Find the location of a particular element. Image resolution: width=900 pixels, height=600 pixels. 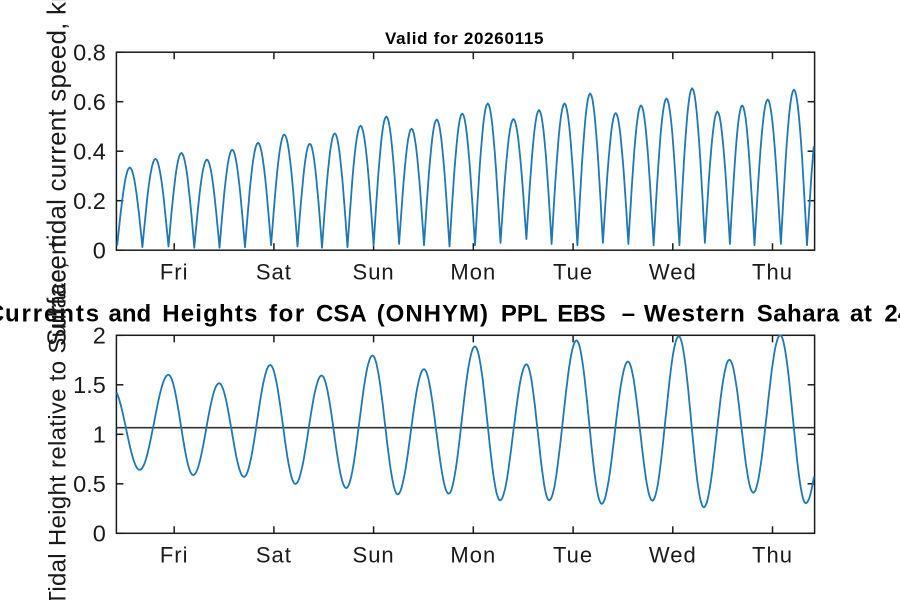

svg-text: 0.2 is located at coordinates (89, 201).